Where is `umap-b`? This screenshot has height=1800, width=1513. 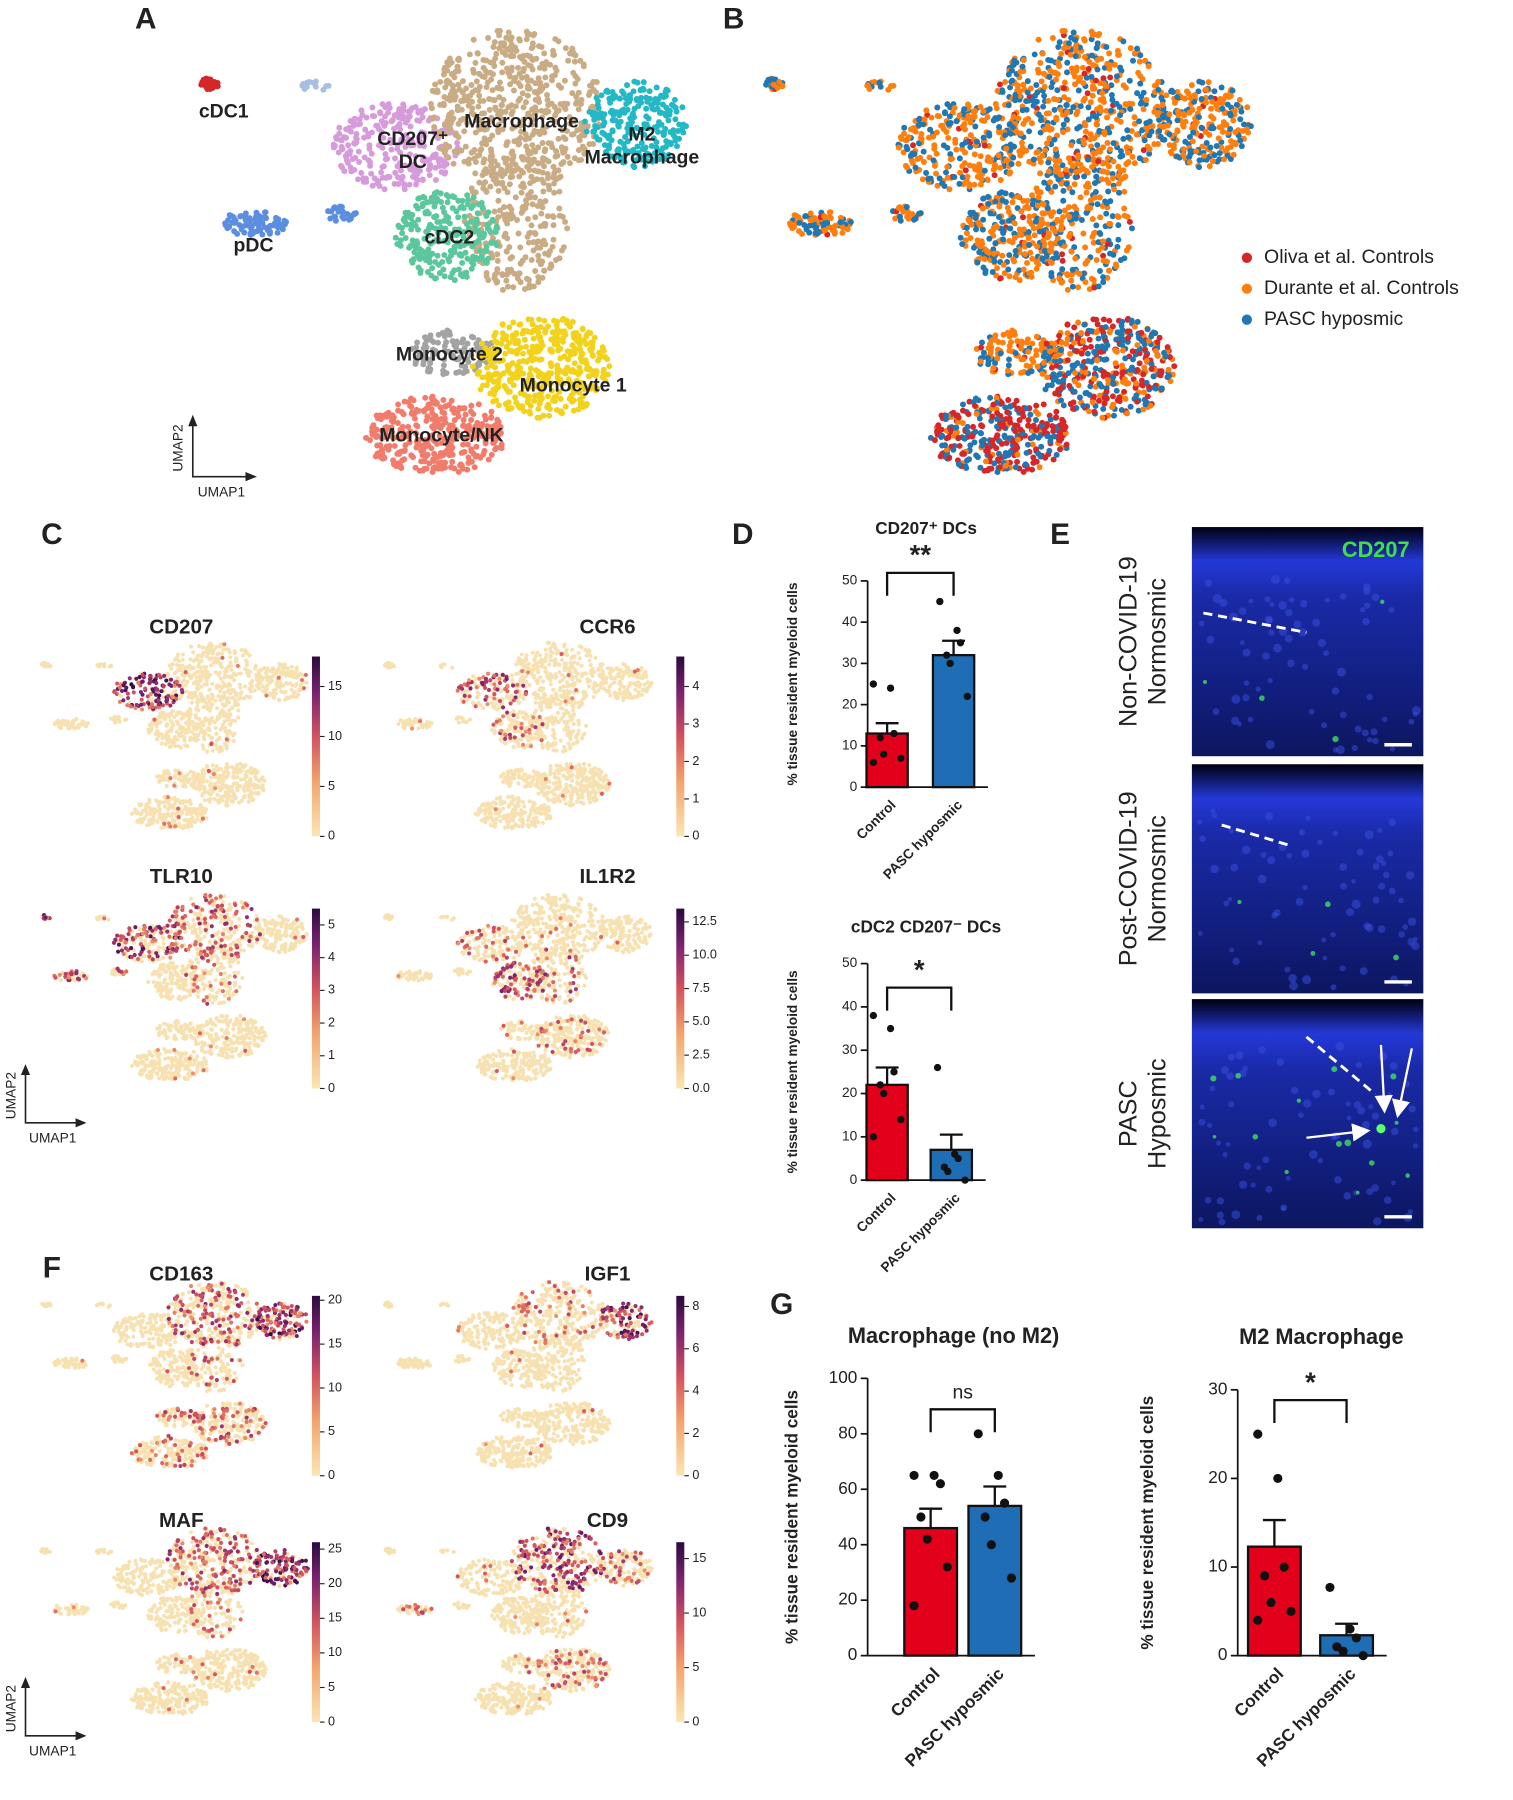
umap-b is located at coordinates (1008, 251).